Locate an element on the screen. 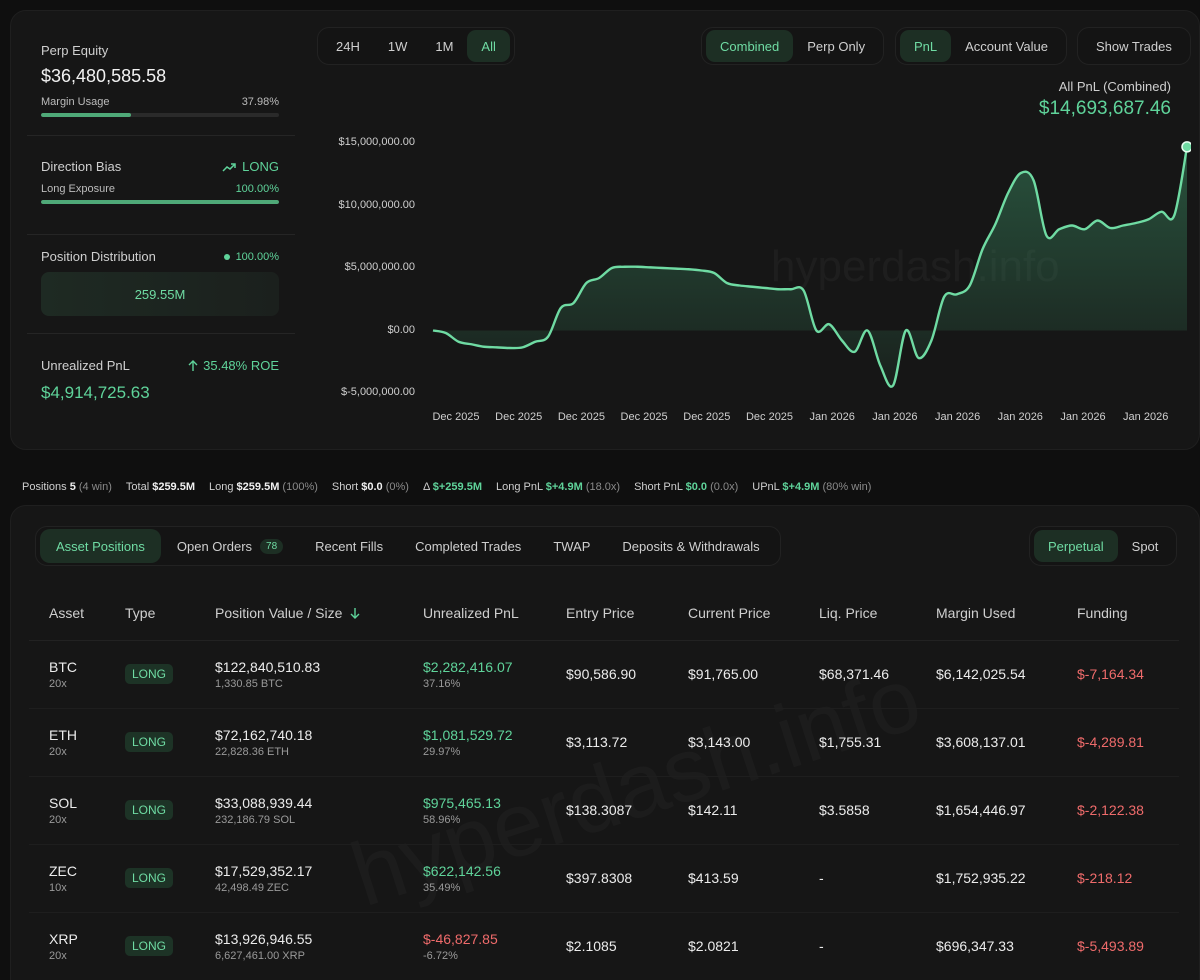  tab-completed-trades: Completed Trades is located at coordinates (468, 546).